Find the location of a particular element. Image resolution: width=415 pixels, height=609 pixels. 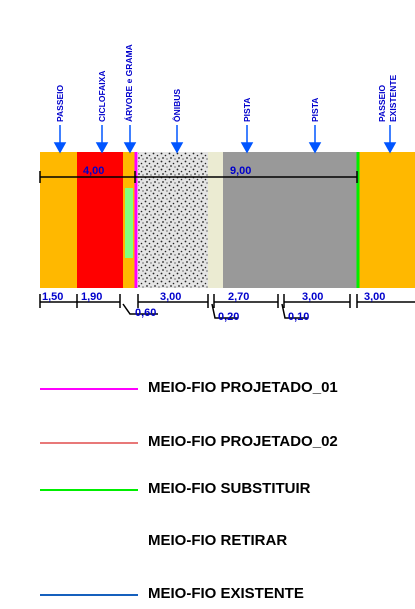

bottom-dim-small-3: 0,10 is located at coordinates (298, 317).